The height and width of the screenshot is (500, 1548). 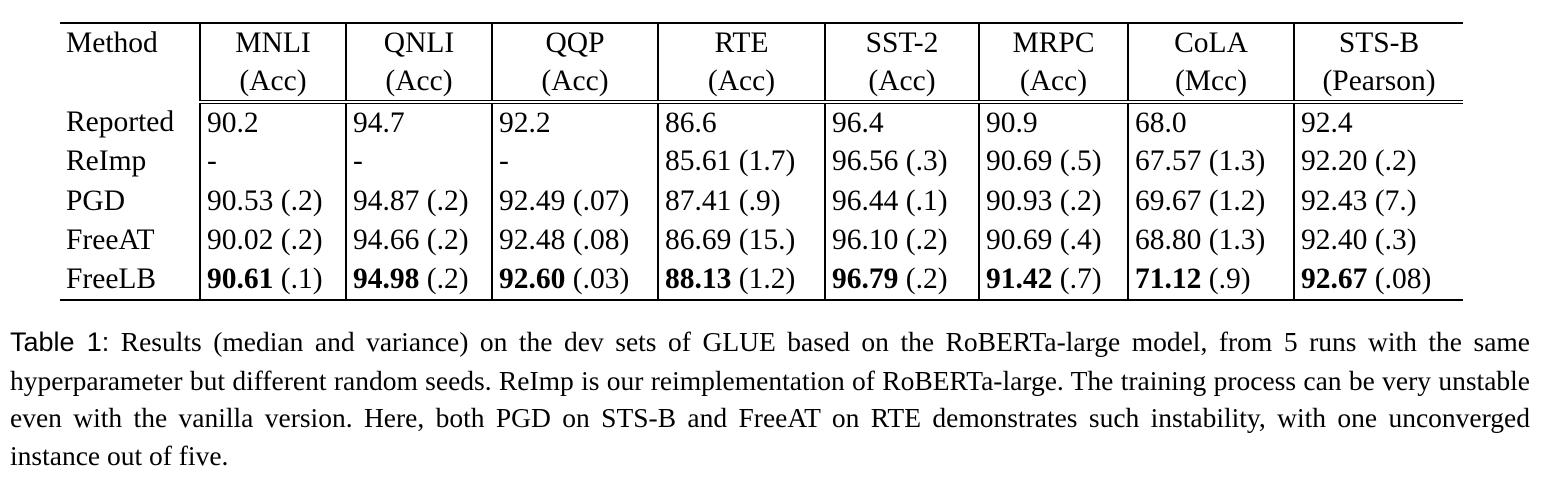 I want to click on header-row-names: Method MNLI QNLI QQP RTE SST-2 MRPC CoLA STS-B, so click(x=761, y=62).